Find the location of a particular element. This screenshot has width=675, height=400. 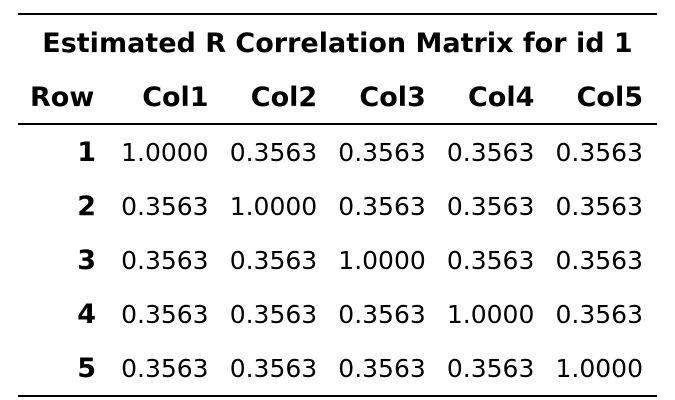

header-rule is located at coordinates (337, 124).